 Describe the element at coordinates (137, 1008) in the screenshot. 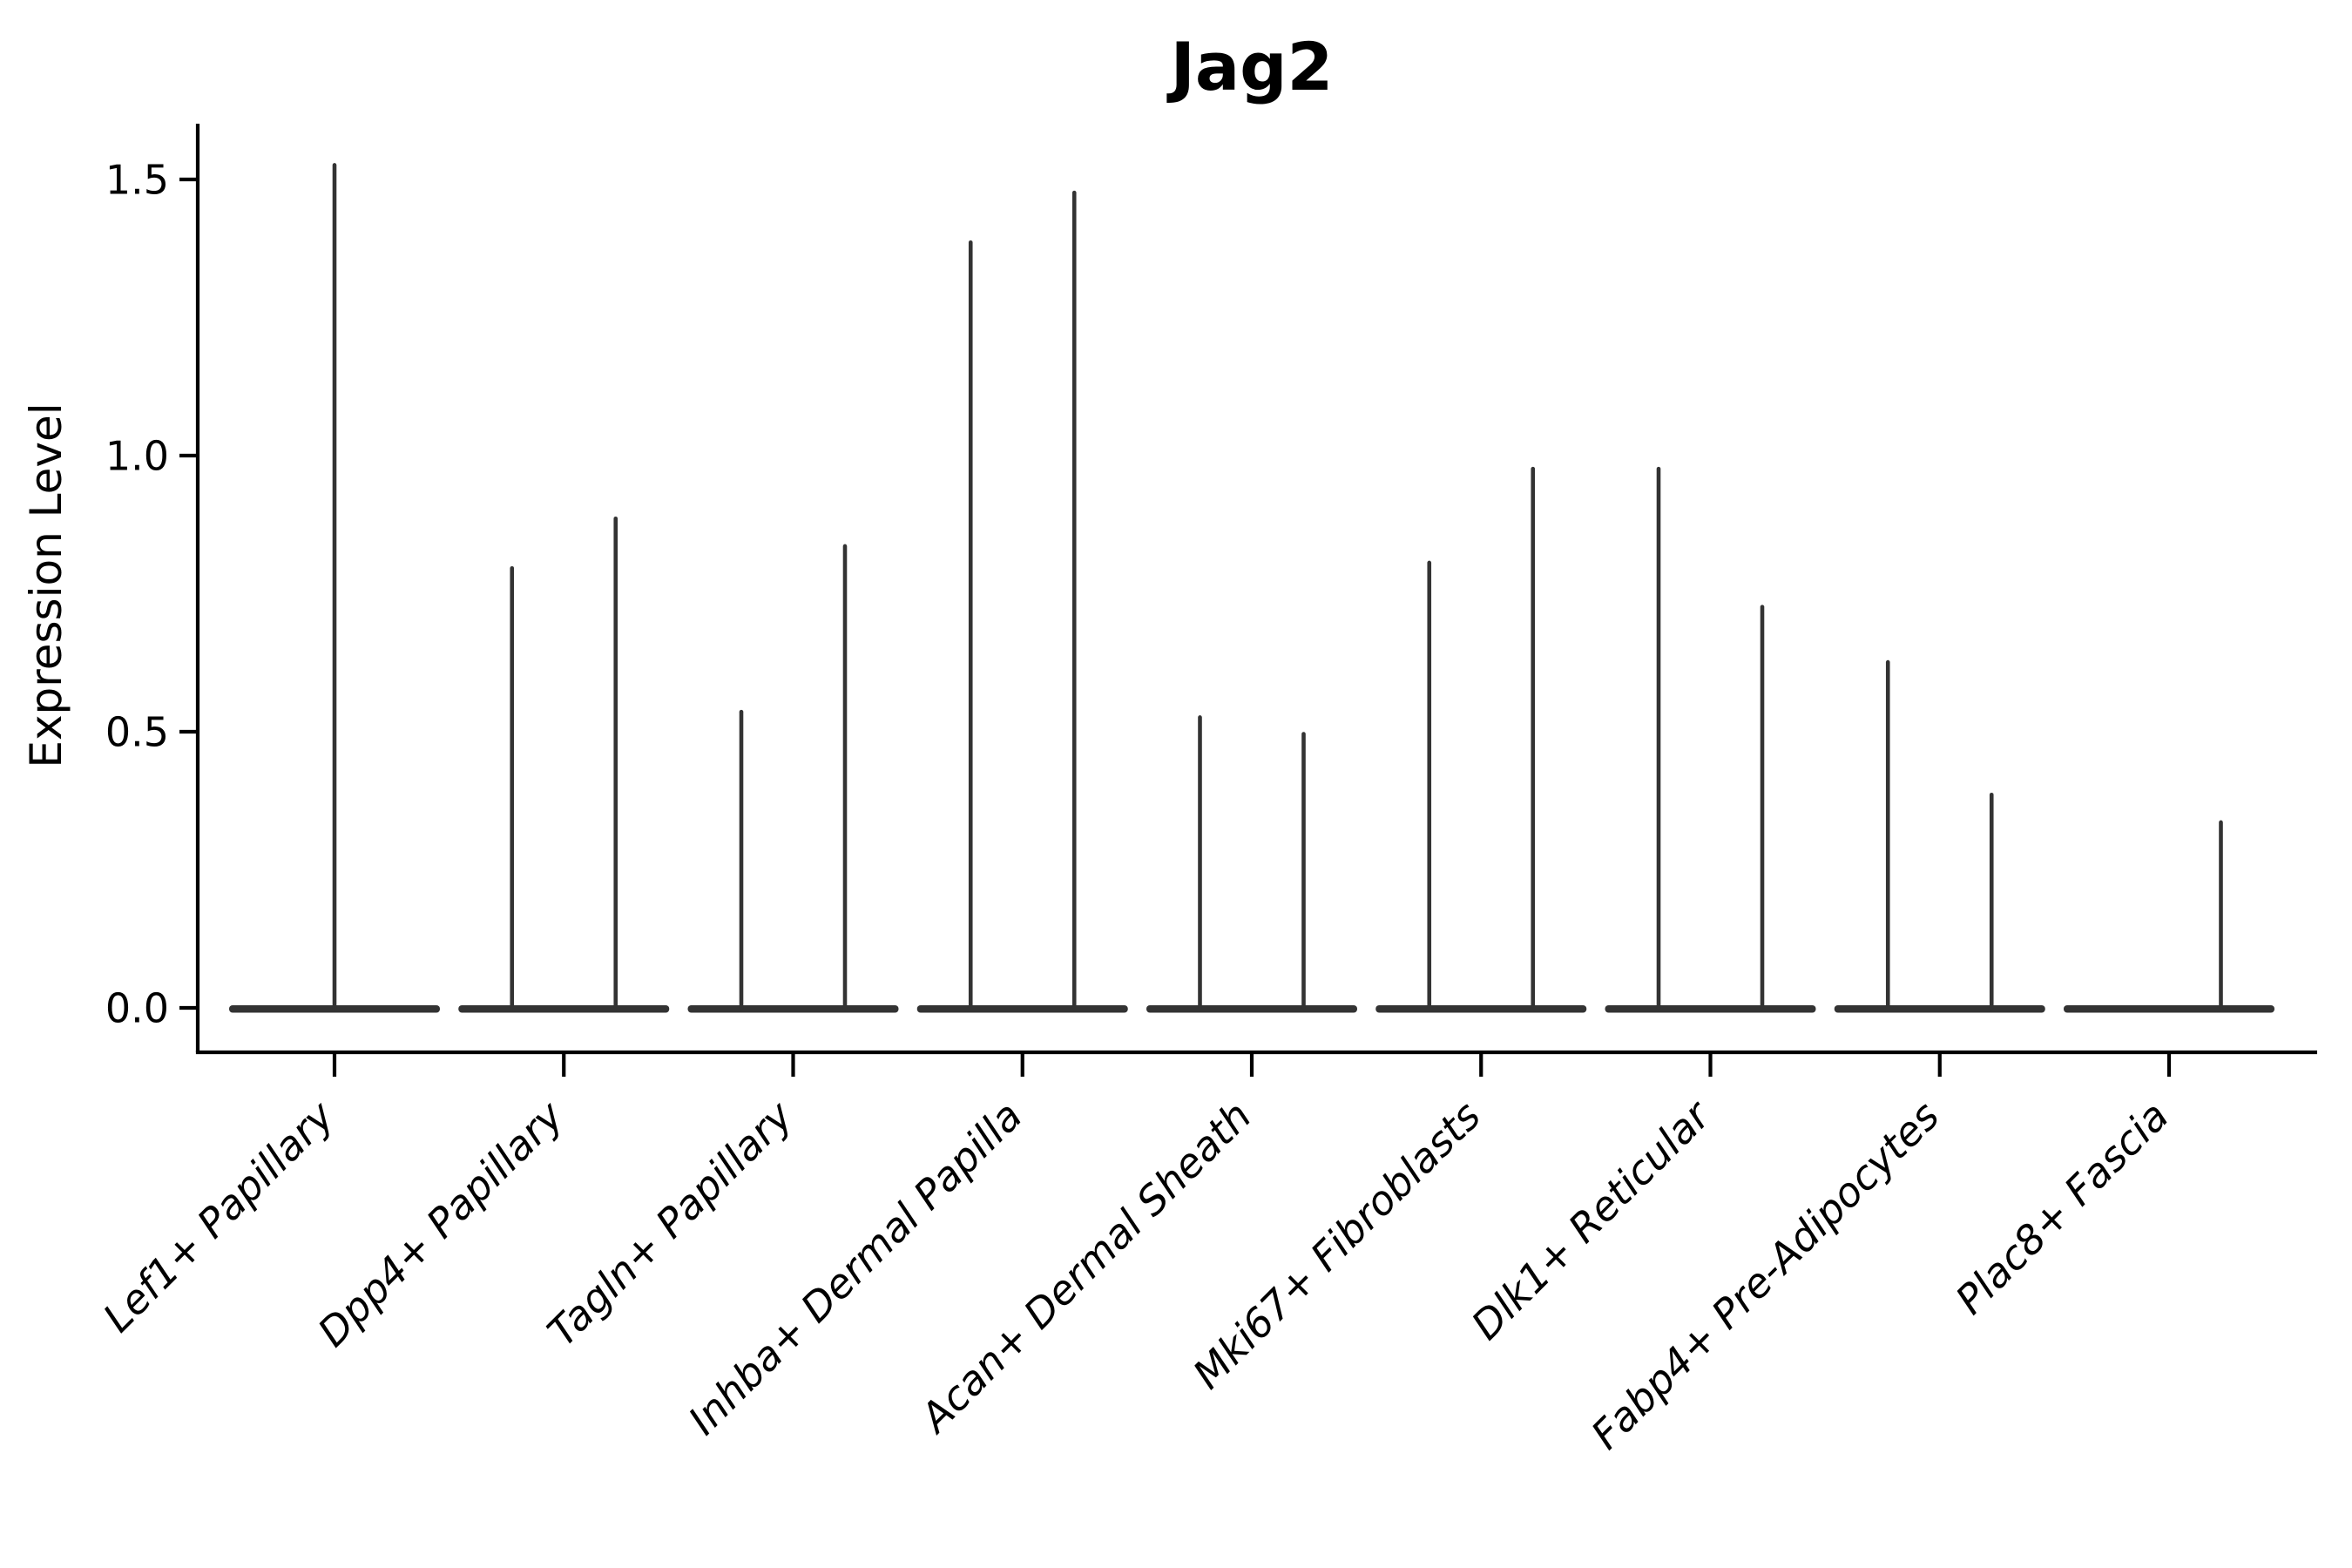

I see `y-tick-label: 0.0` at that location.